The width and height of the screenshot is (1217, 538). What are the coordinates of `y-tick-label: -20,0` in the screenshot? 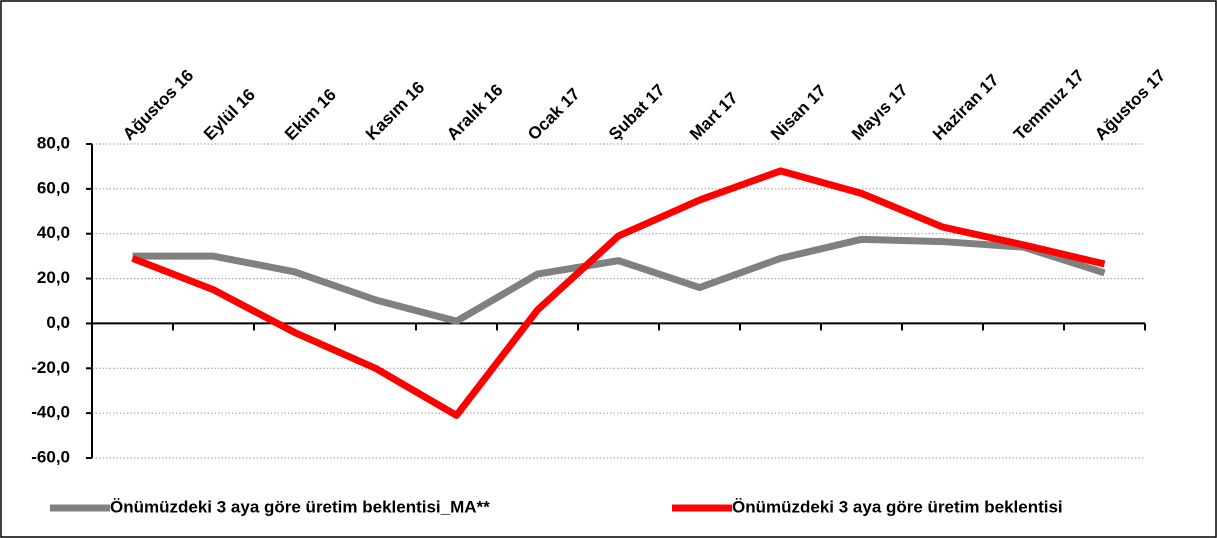 It's located at (50, 367).